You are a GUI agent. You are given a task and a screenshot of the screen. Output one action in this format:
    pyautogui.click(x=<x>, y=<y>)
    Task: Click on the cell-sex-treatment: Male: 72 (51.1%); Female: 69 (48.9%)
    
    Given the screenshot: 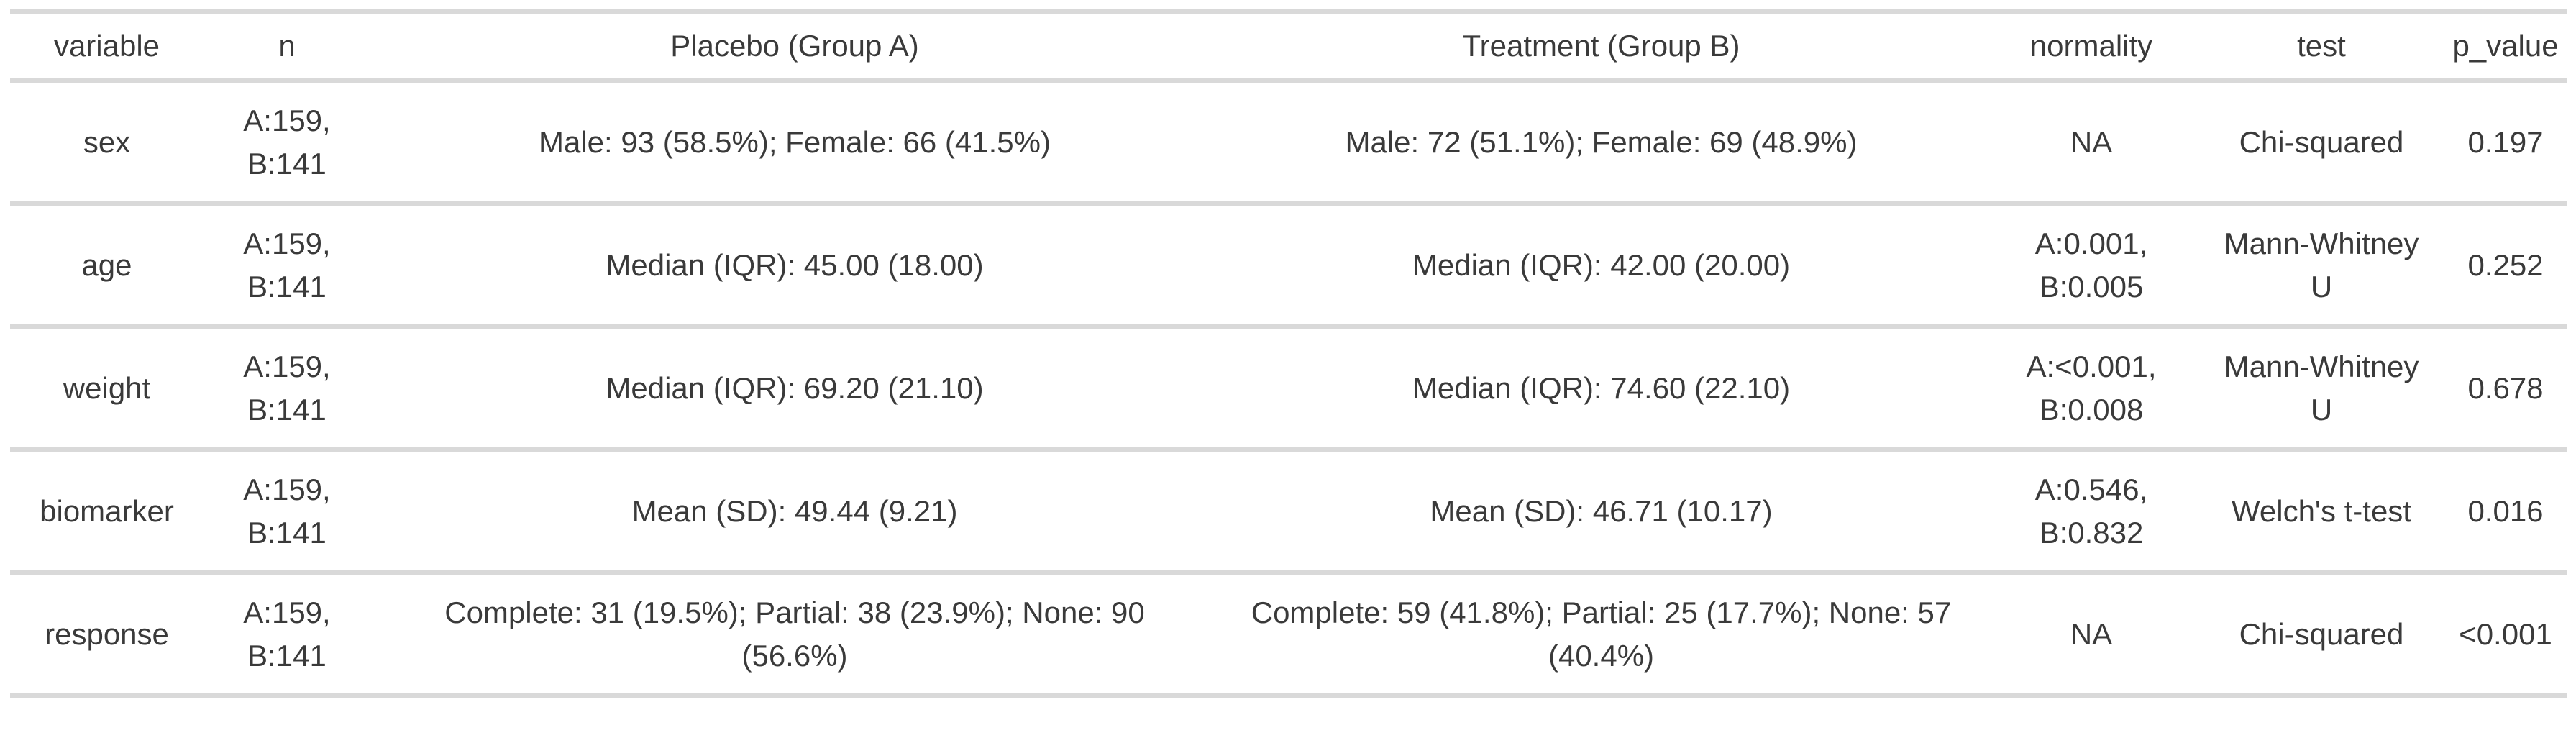 What is the action you would take?
    pyautogui.click(x=1601, y=141)
    